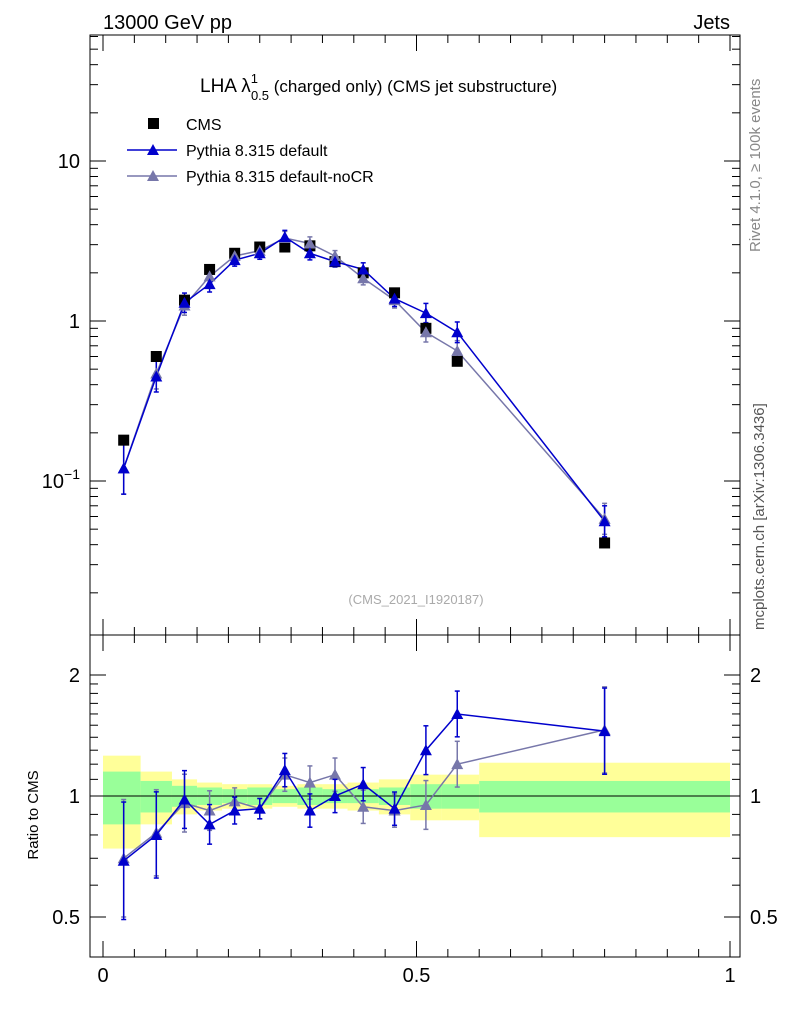 The height and width of the screenshot is (1024, 786). What do you see at coordinates (254, 78) in the screenshot?
I see `title-sup: 1` at bounding box center [254, 78].